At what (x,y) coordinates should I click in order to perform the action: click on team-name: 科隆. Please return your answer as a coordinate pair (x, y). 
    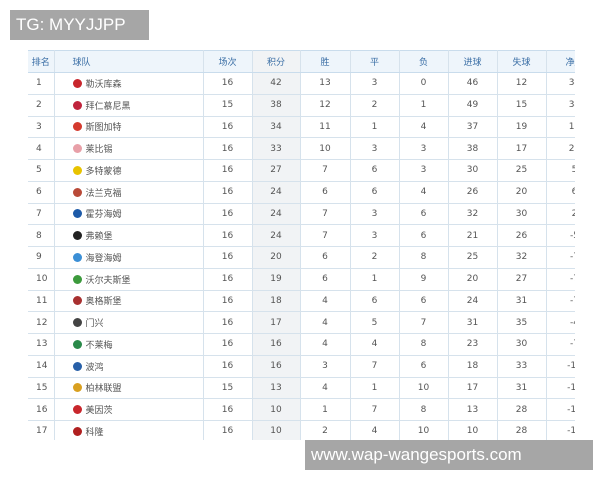
    Looking at the image, I should click on (94, 432).